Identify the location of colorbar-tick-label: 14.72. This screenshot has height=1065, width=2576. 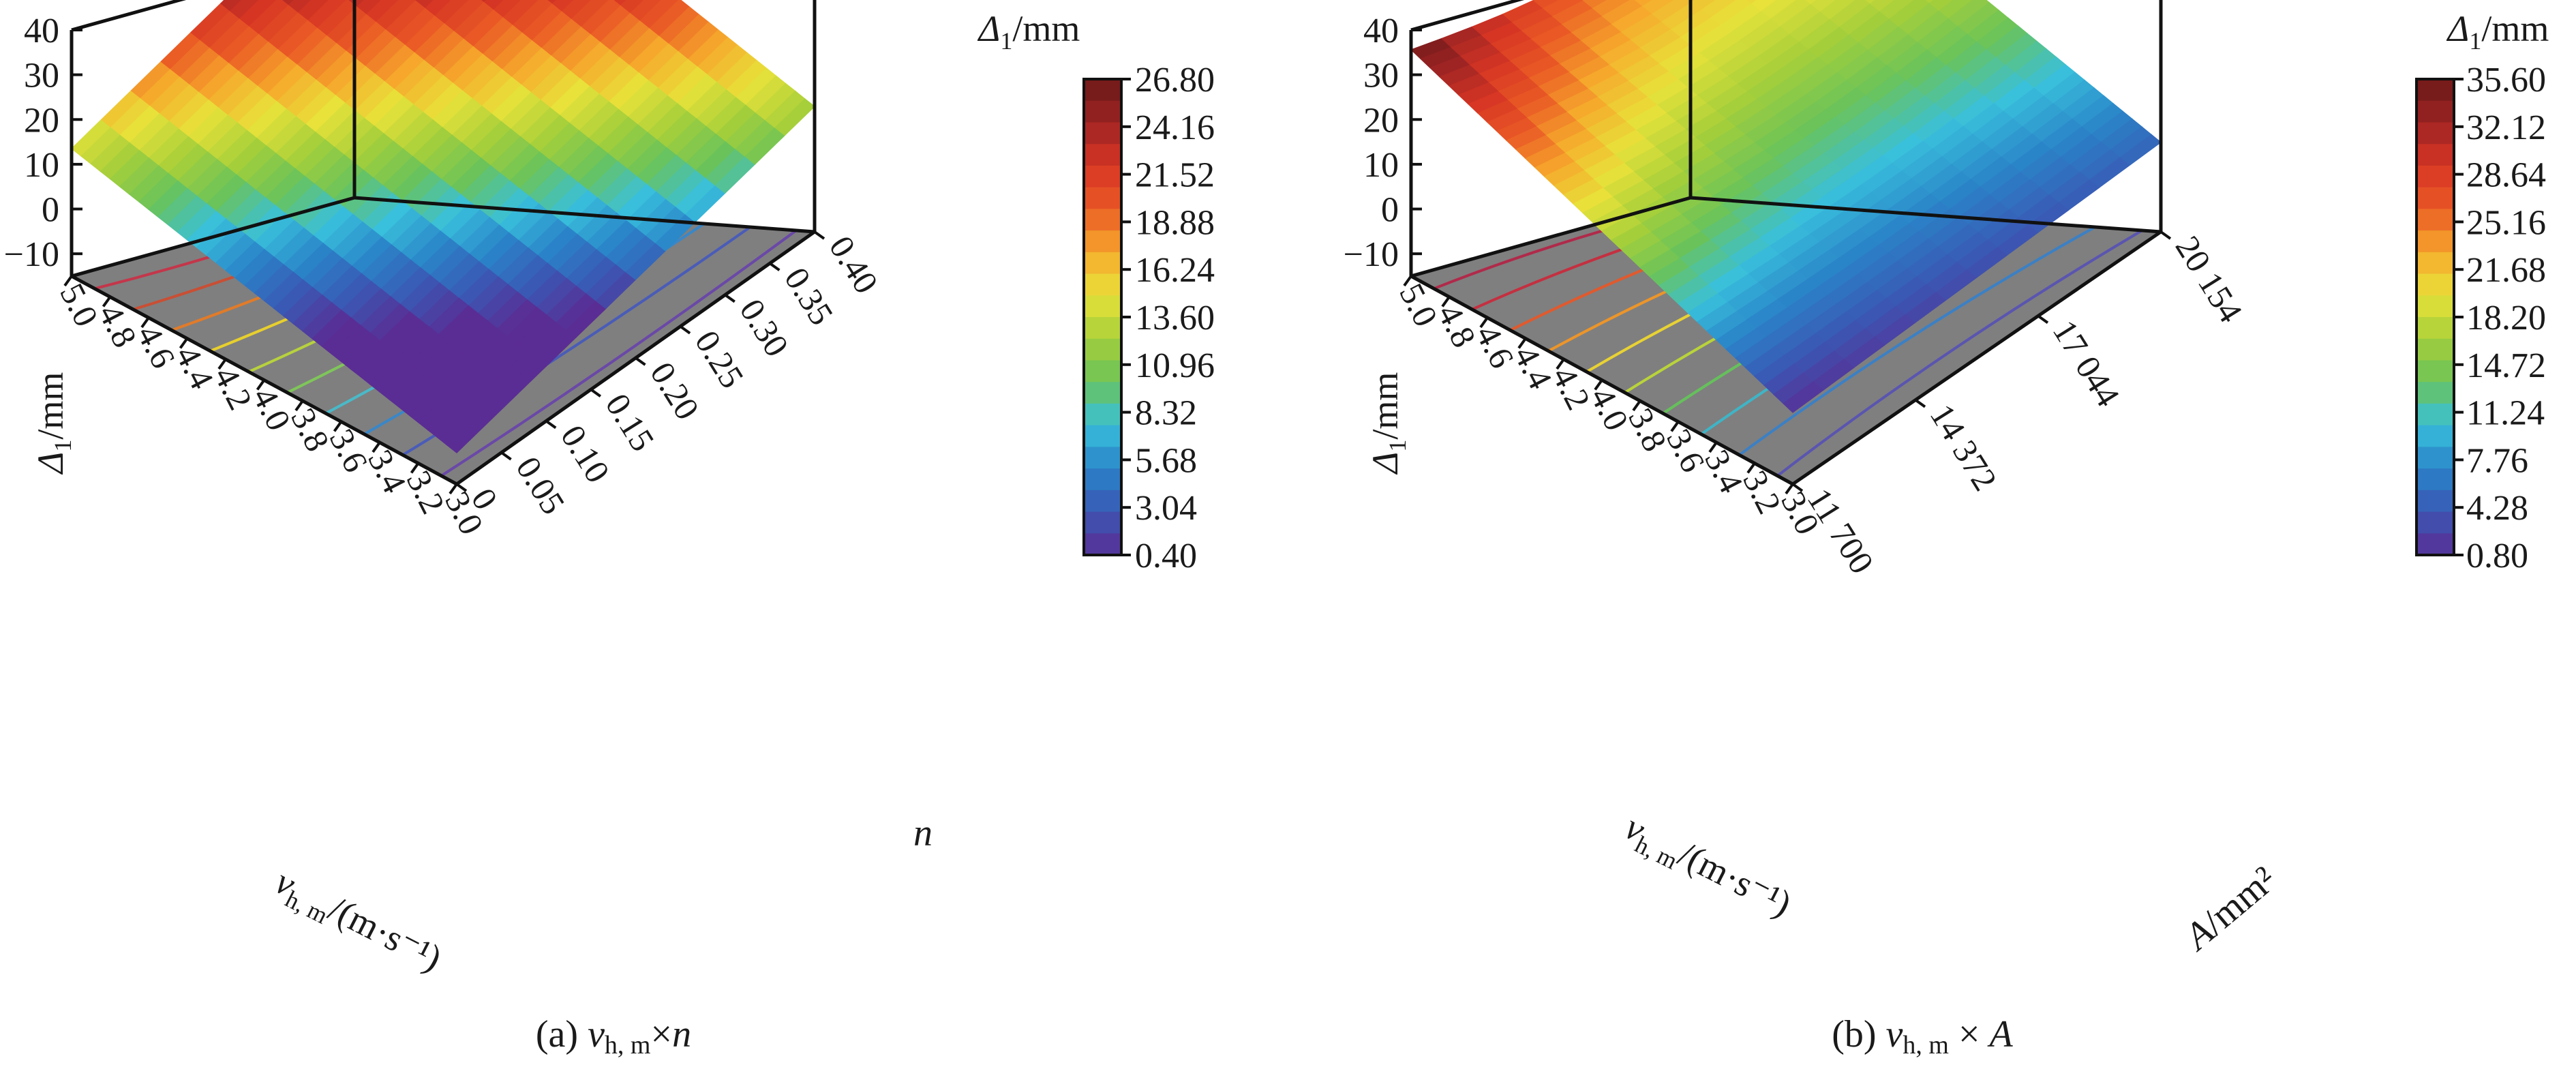
(2506, 365).